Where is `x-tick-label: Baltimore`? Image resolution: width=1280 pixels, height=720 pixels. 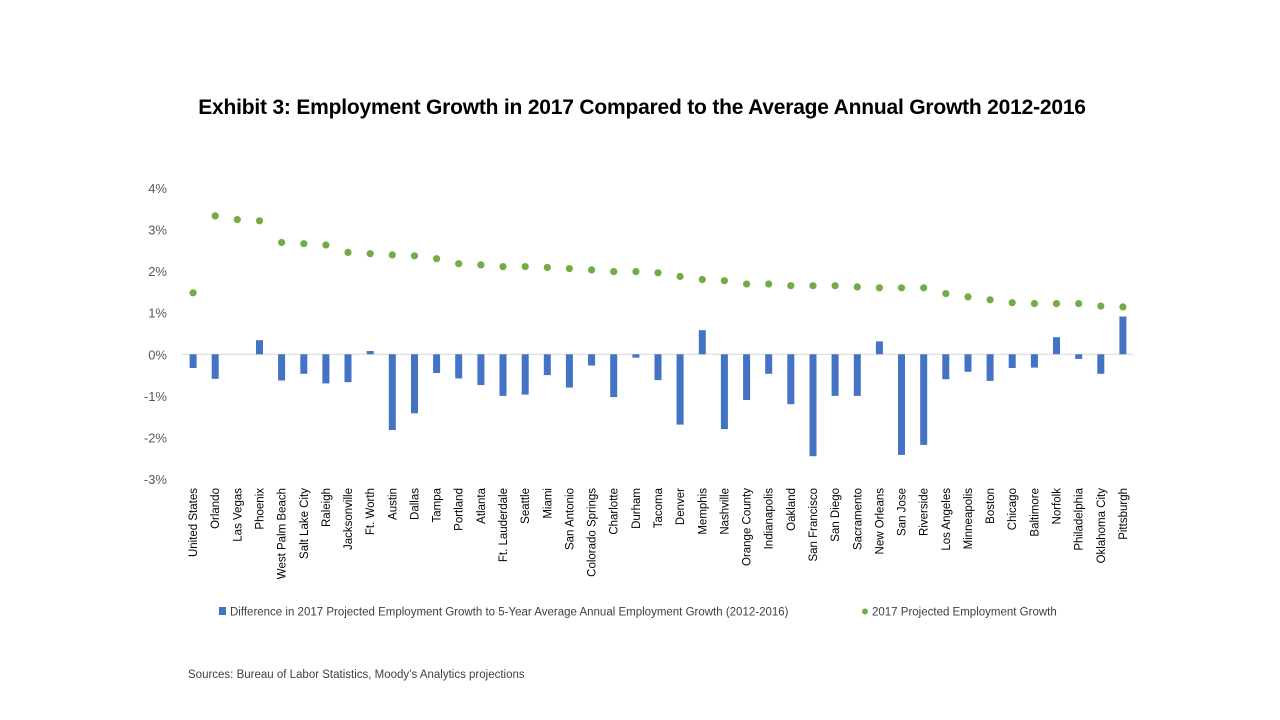 x-tick-label: Baltimore is located at coordinates (1035, 512).